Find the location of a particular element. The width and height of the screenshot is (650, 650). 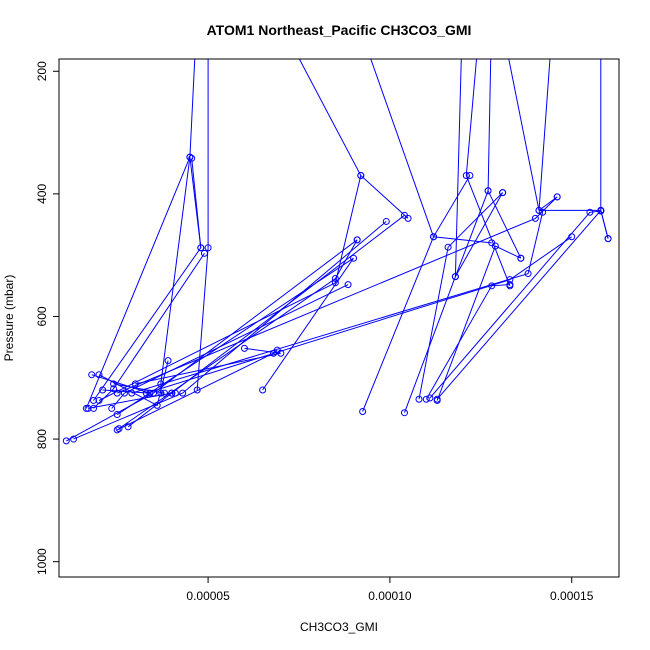

x-tick-label: 0.00005 is located at coordinates (208, 596).